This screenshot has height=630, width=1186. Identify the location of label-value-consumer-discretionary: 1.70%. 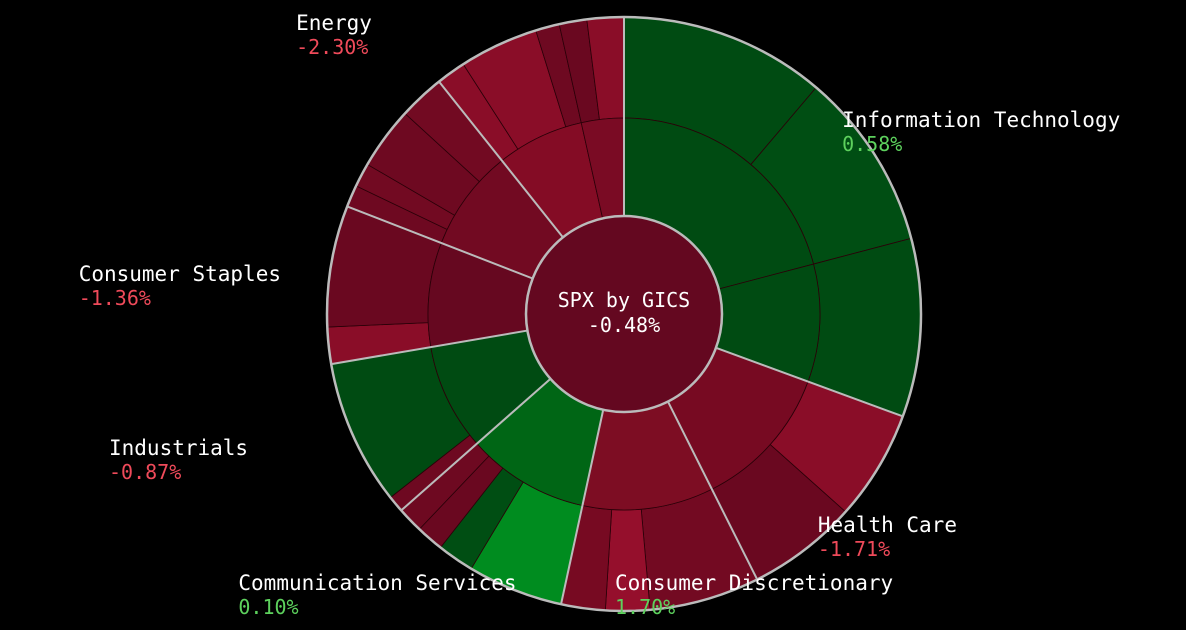
(645, 607).